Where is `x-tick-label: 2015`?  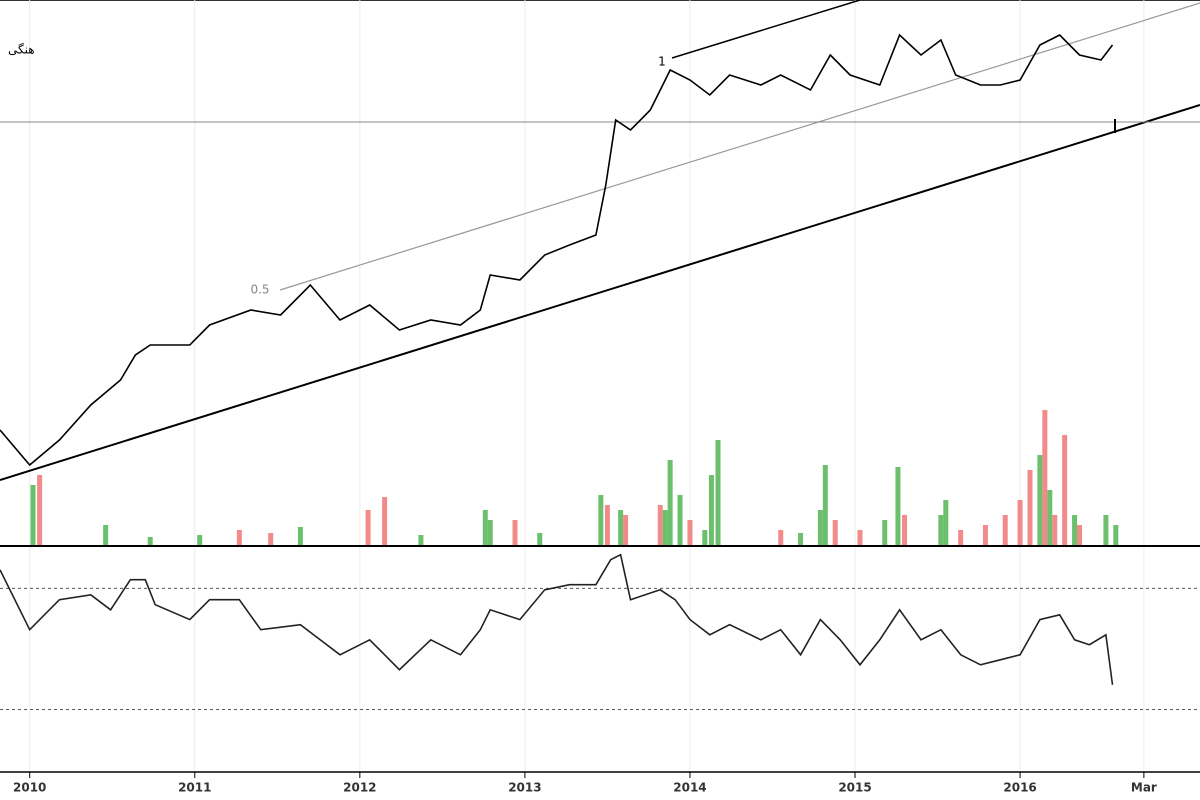
x-tick-label: 2015 is located at coordinates (854, 788).